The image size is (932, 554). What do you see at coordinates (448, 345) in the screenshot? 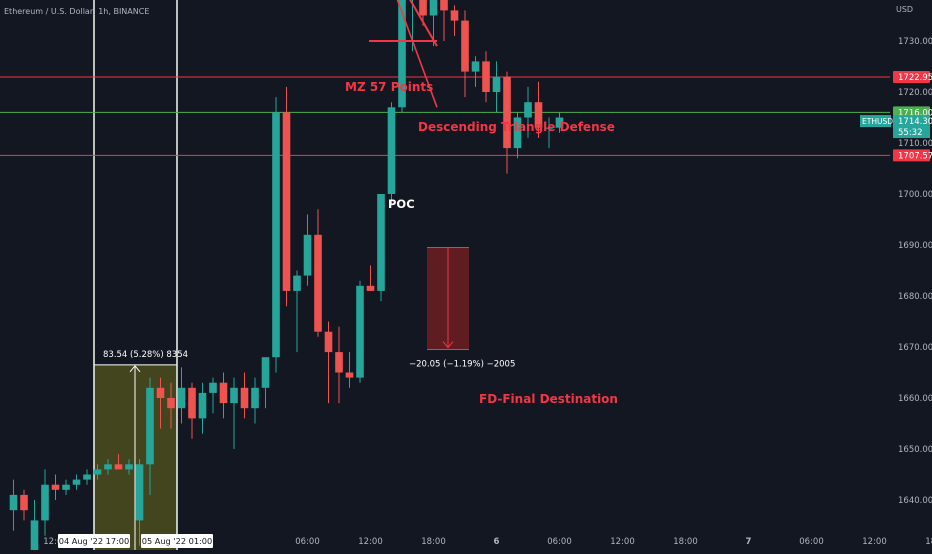
I see `measure-down-arrow-head` at bounding box center [448, 345].